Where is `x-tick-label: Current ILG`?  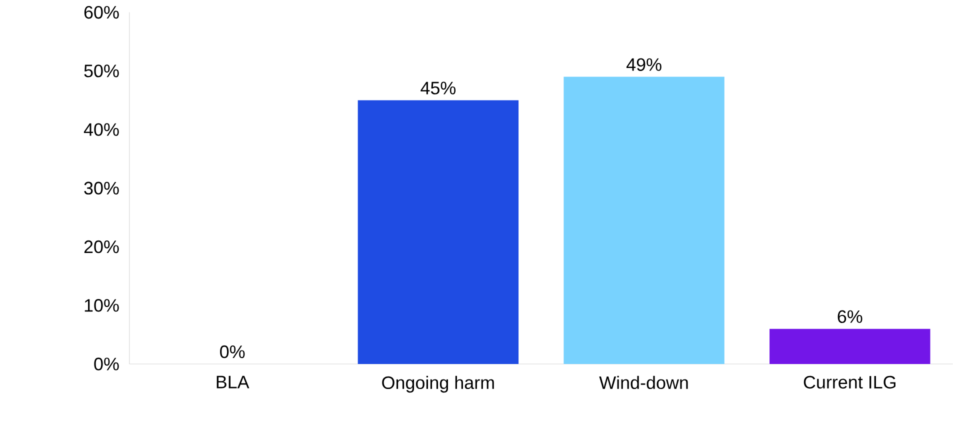 x-tick-label: Current ILG is located at coordinates (850, 382).